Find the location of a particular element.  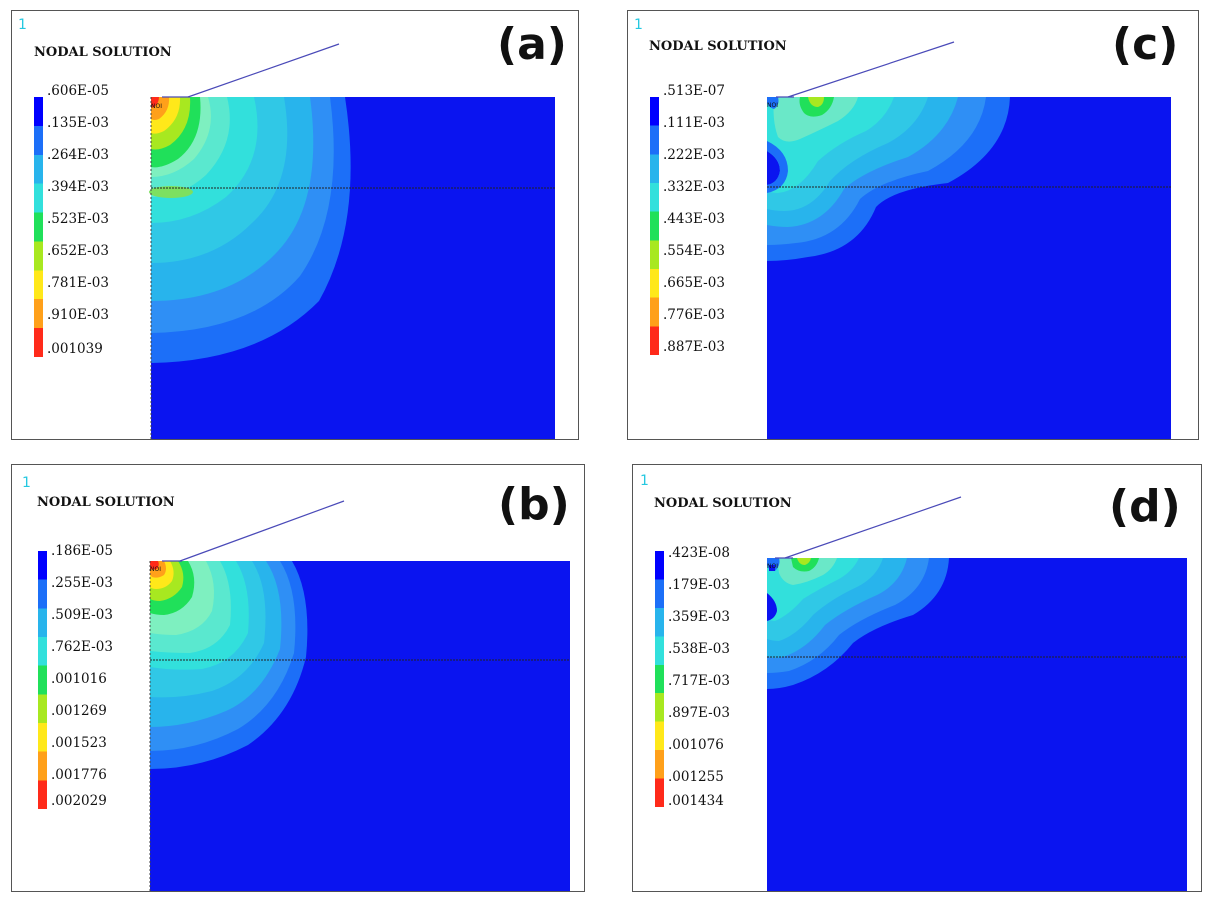

legend-value: .394E-03 is located at coordinates (78, 187).